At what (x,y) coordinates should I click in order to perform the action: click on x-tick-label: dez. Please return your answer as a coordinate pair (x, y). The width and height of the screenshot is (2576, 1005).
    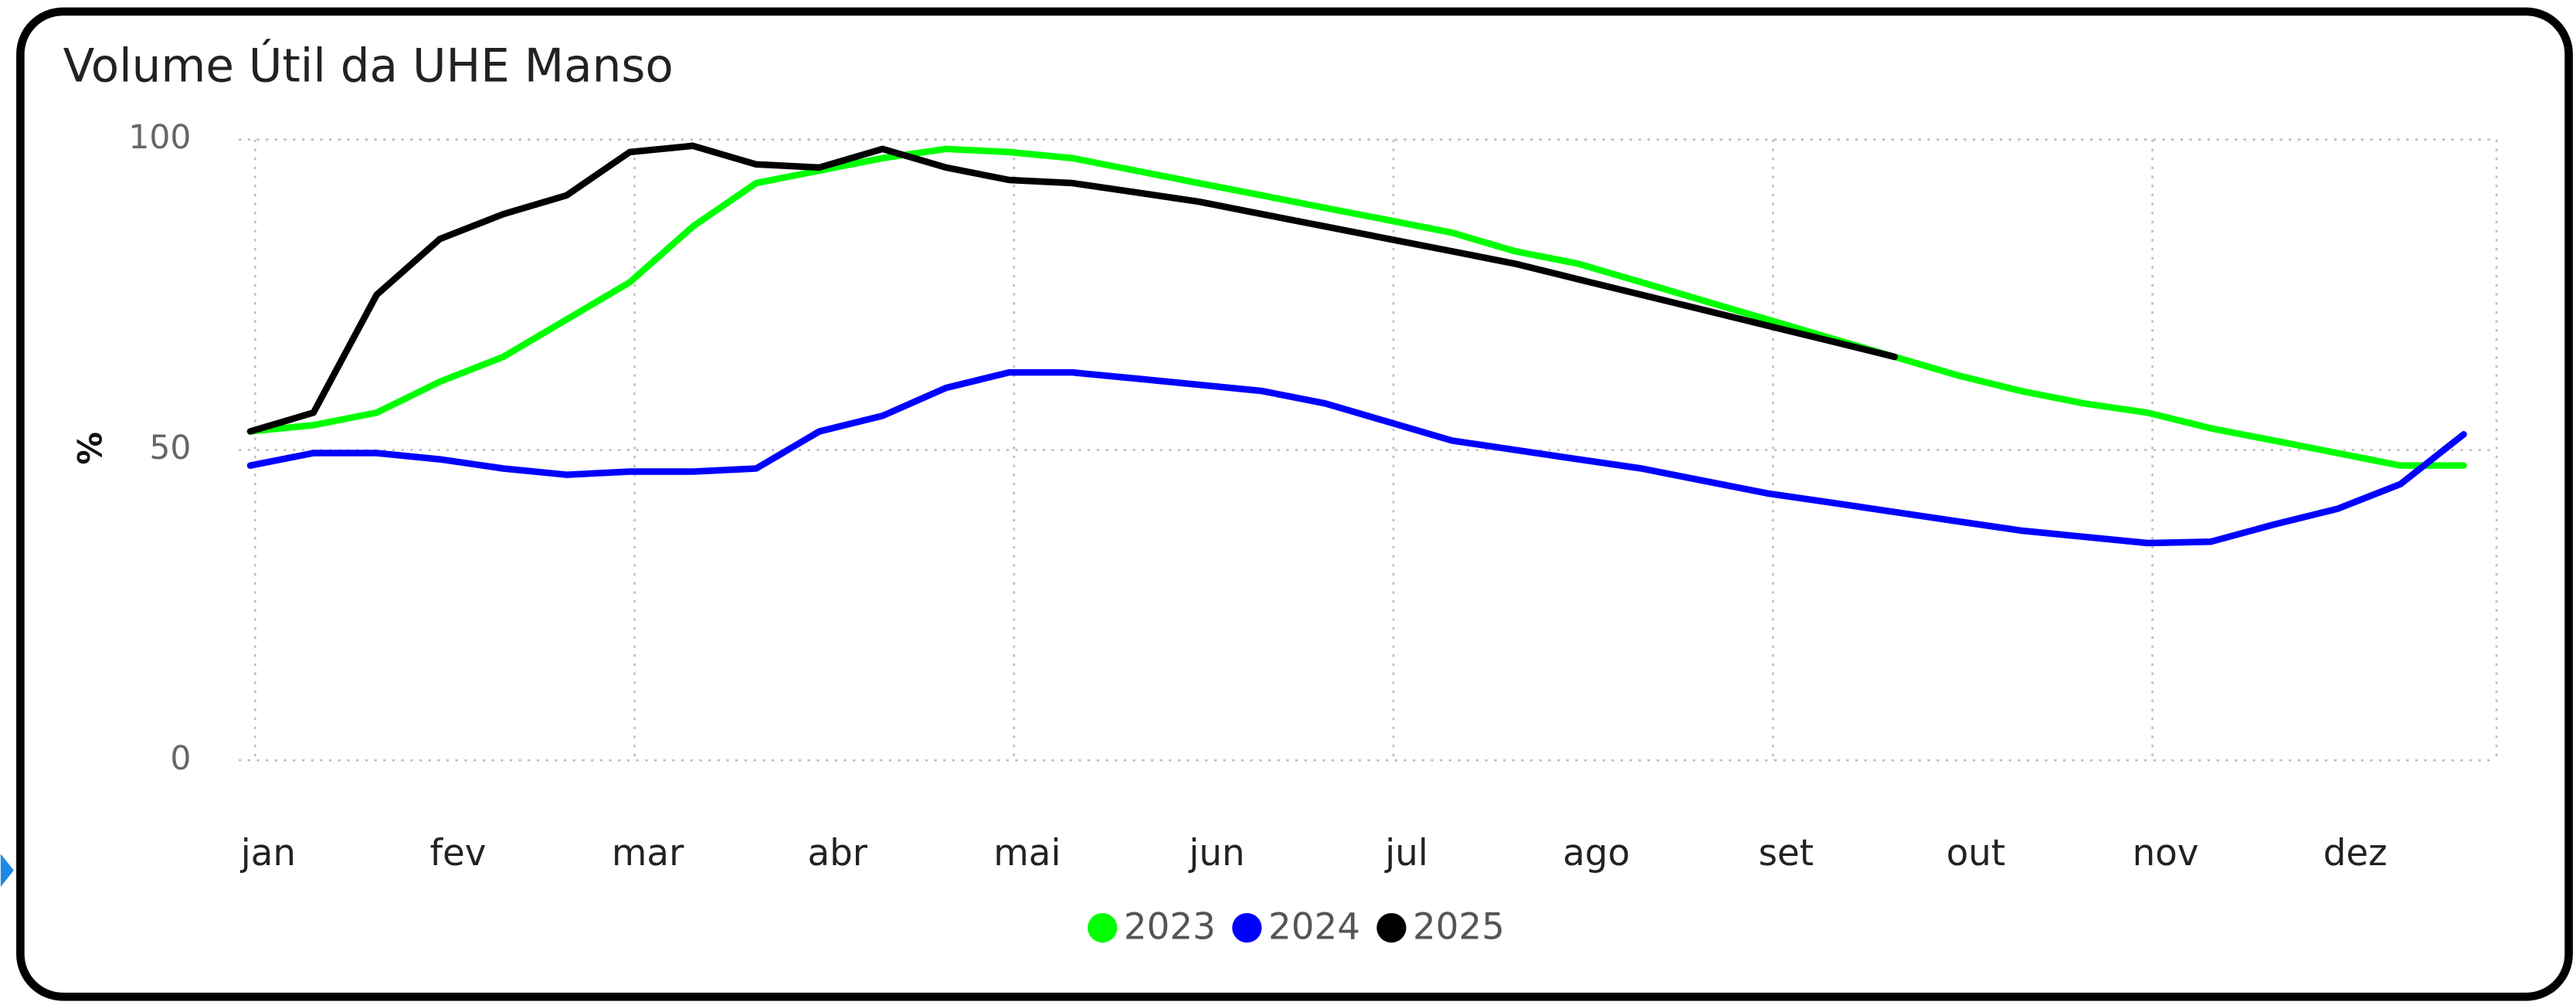
    Looking at the image, I should click on (2355, 853).